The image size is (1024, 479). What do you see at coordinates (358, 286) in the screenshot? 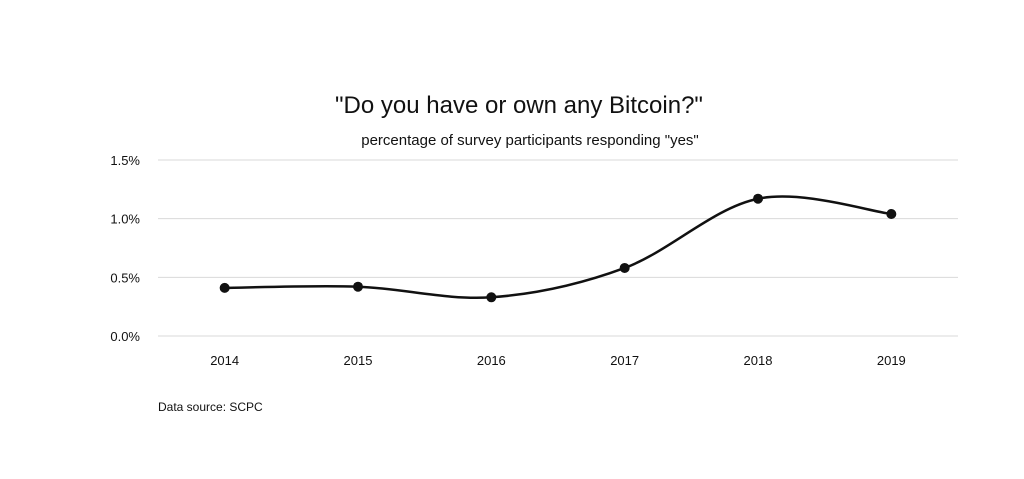
I see `data-point-2015` at bounding box center [358, 286].